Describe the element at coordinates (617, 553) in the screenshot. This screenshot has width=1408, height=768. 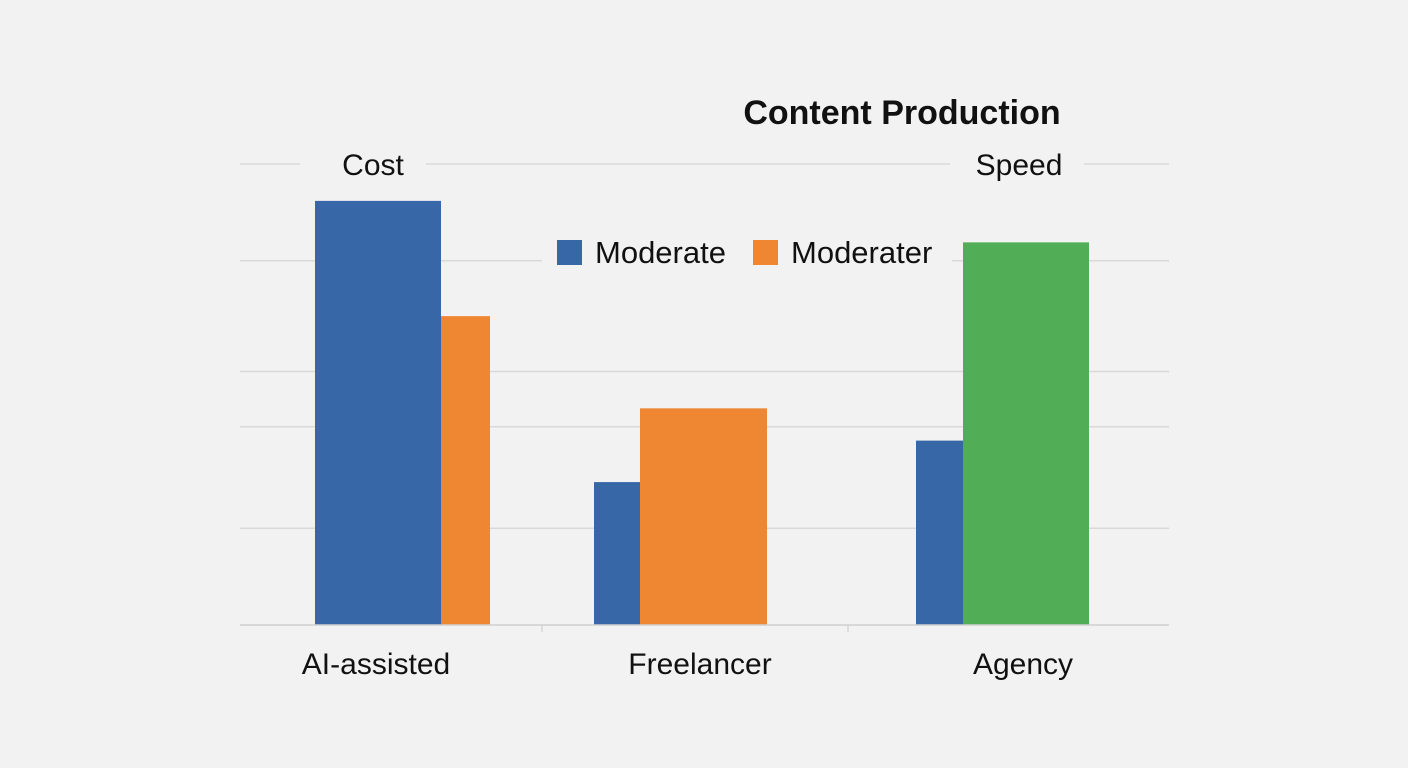
I see `bar-freelancer-moderate` at that location.